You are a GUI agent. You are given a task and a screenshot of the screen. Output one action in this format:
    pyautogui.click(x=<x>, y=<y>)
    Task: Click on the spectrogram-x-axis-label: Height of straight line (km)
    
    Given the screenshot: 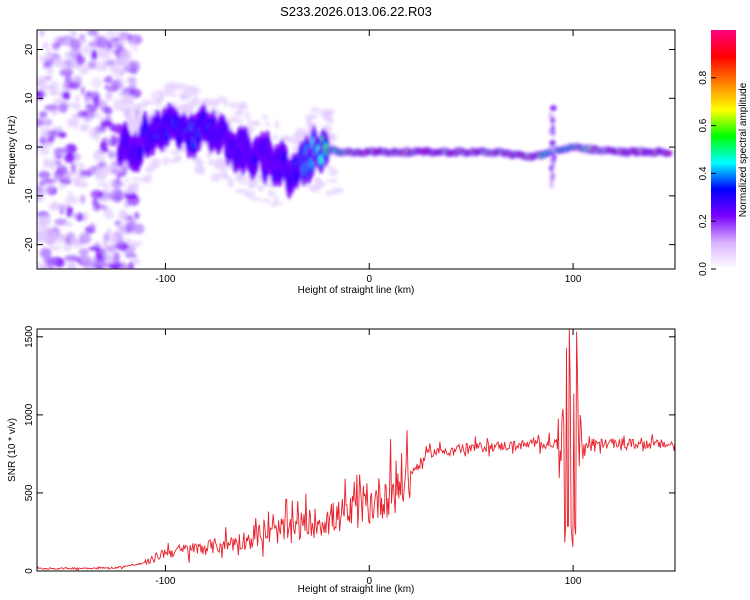 What is the action you would take?
    pyautogui.click(x=356, y=290)
    